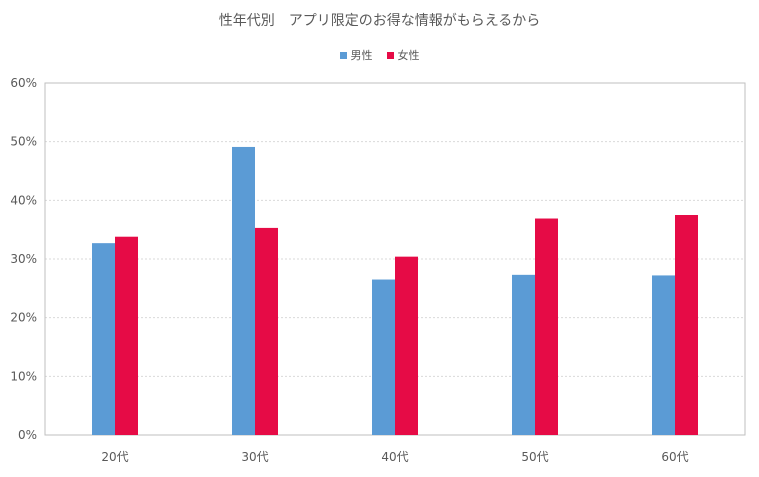 Image resolution: width=759 pixels, height=477 pixels. I want to click on y-tick-label: 0%, so click(27, 435).